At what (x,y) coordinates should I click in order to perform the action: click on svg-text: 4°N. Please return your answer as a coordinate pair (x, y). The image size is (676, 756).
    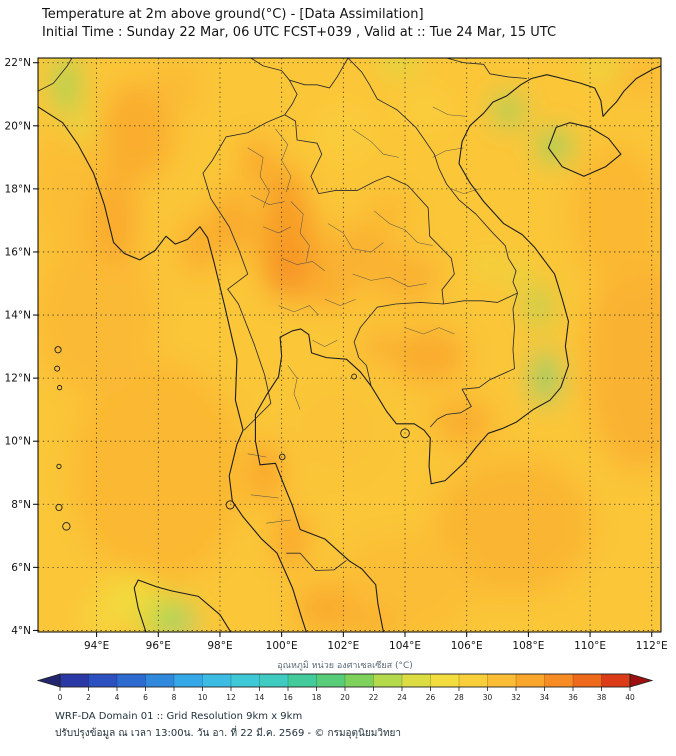
    Looking at the image, I should click on (21, 631).